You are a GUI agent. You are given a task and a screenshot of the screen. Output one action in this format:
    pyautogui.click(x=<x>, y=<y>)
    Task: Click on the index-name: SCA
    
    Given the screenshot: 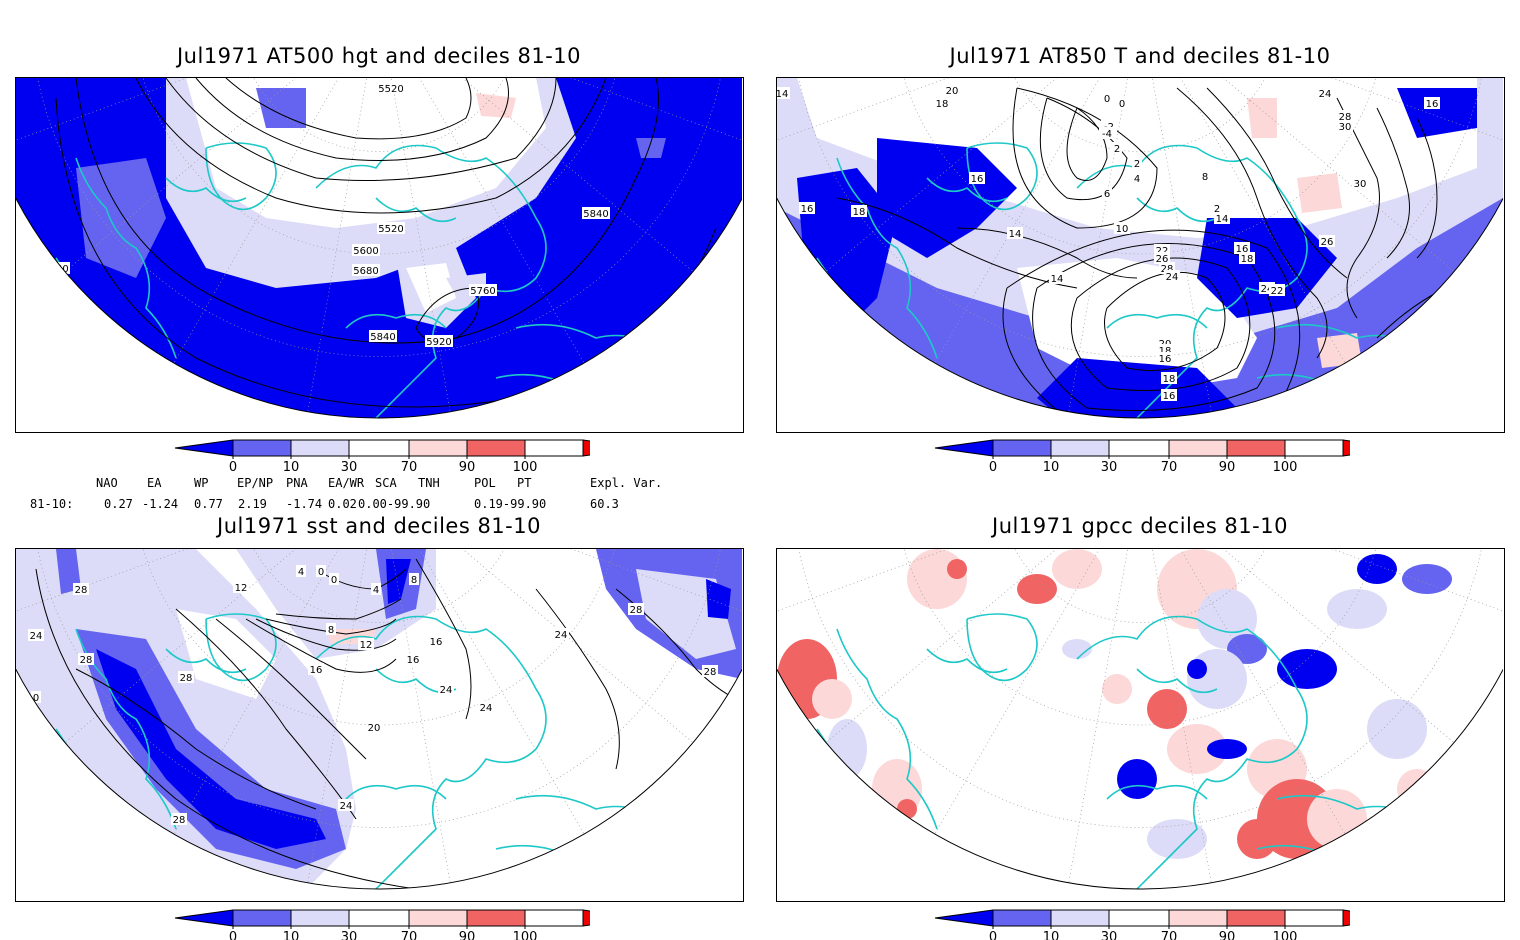 What is the action you would take?
    pyautogui.click(x=386, y=483)
    